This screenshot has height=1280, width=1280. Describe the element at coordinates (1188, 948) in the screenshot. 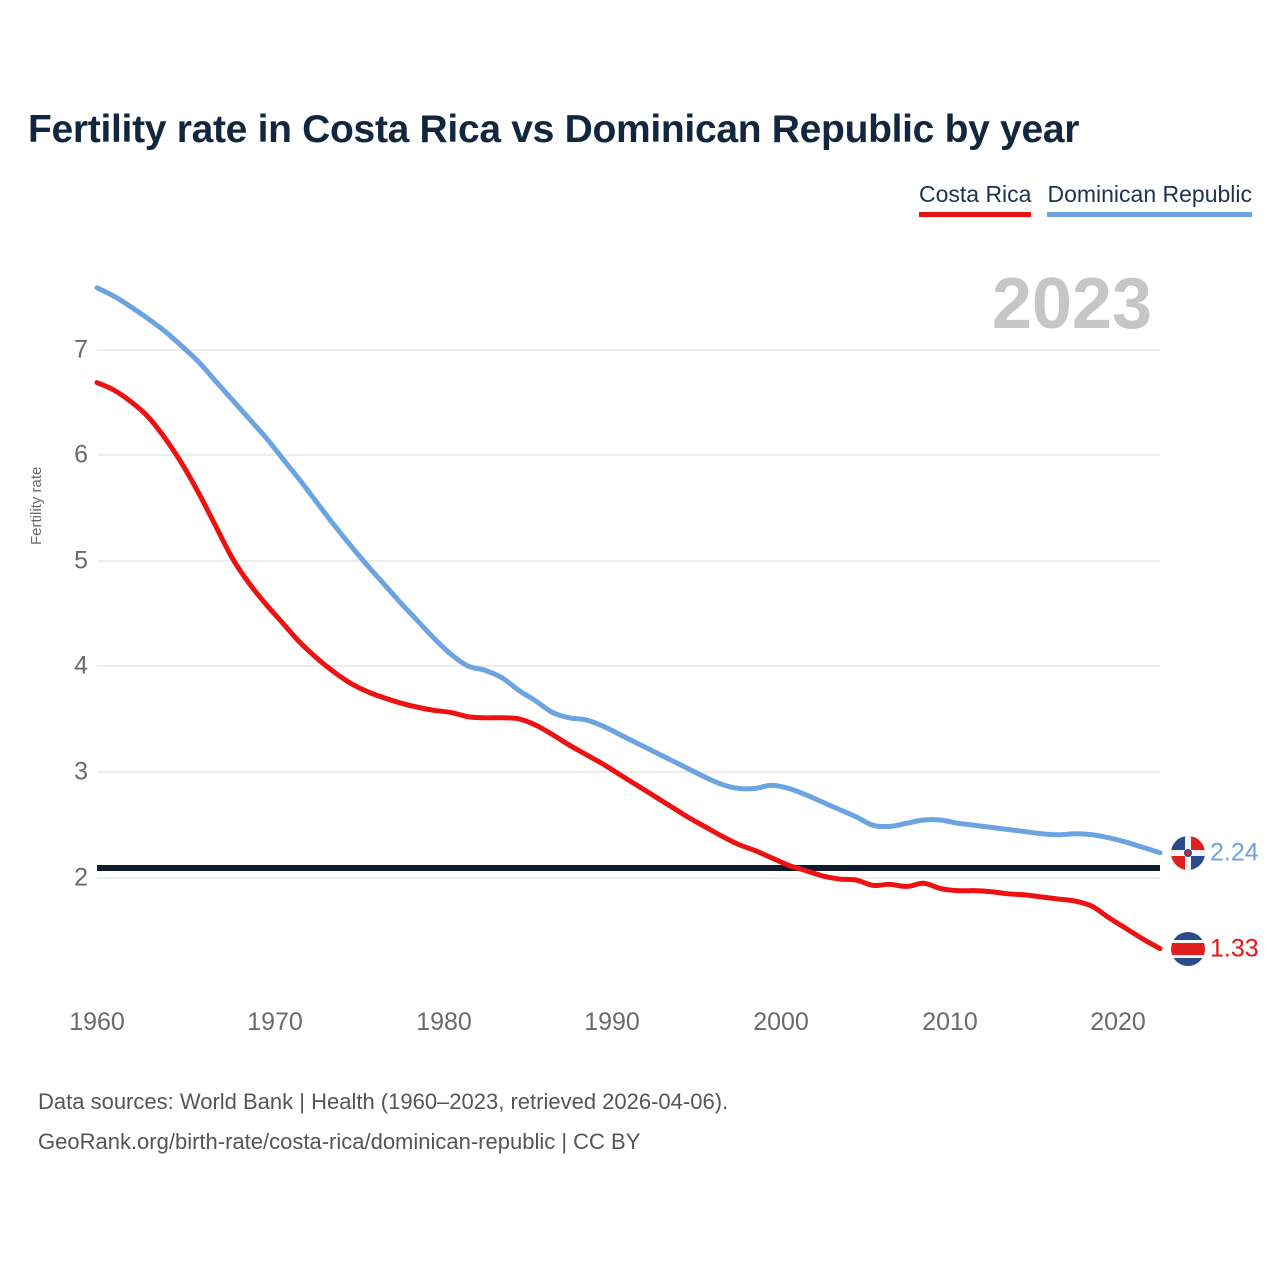

I see `flag-icon-costa-rica` at that location.